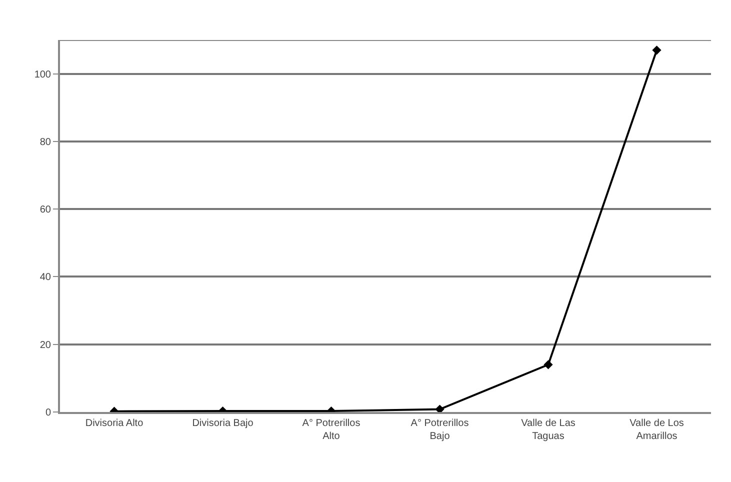 Image resolution: width=731 pixels, height=482 pixels. I want to click on x-tick-label: A° Potrerillos Alto, so click(331, 430).